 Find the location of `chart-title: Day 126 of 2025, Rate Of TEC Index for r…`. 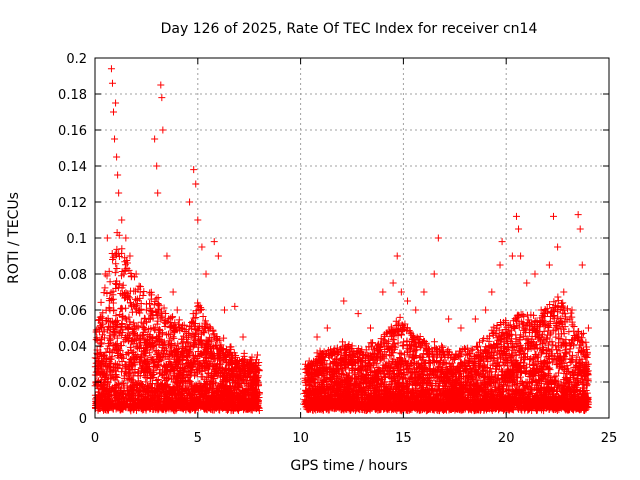

chart-title: Day 126 of 2025, Rate Of TEC Index for r… is located at coordinates (349, 29).